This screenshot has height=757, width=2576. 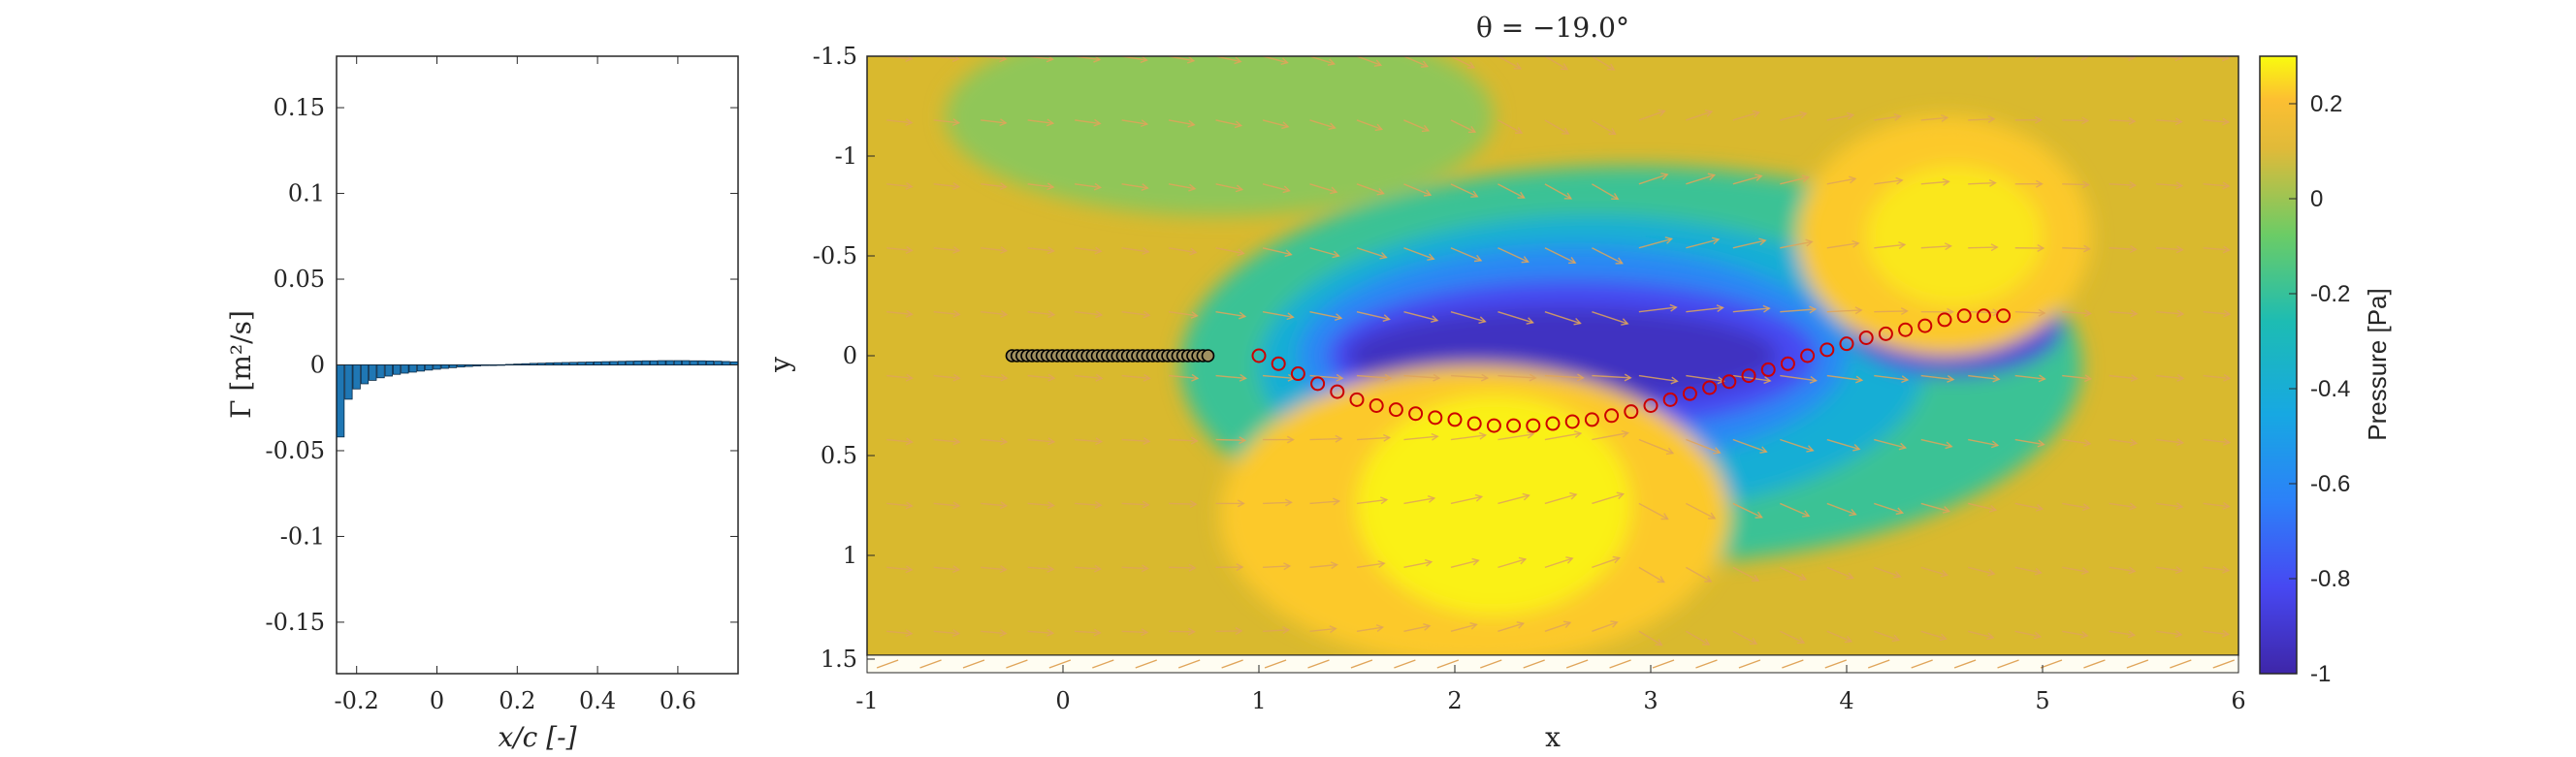 What do you see at coordinates (357, 700) in the screenshot?
I see `x-tick-label: -0.2` at bounding box center [357, 700].